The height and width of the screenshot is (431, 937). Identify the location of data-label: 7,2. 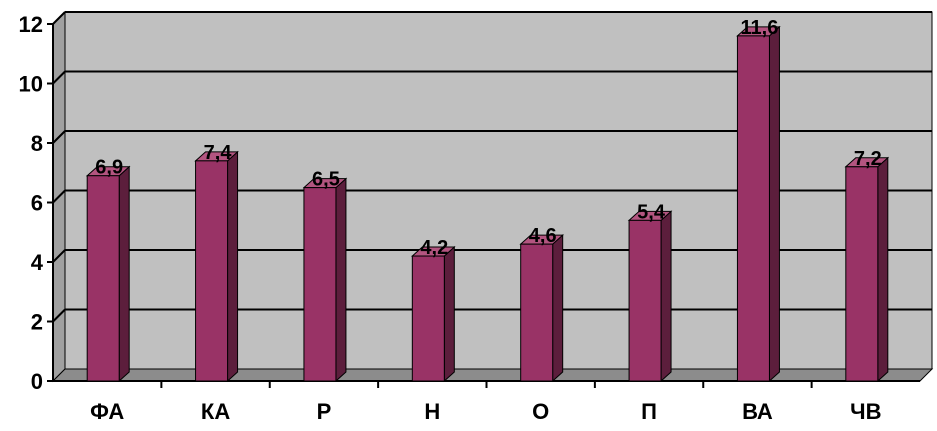
(868, 159).